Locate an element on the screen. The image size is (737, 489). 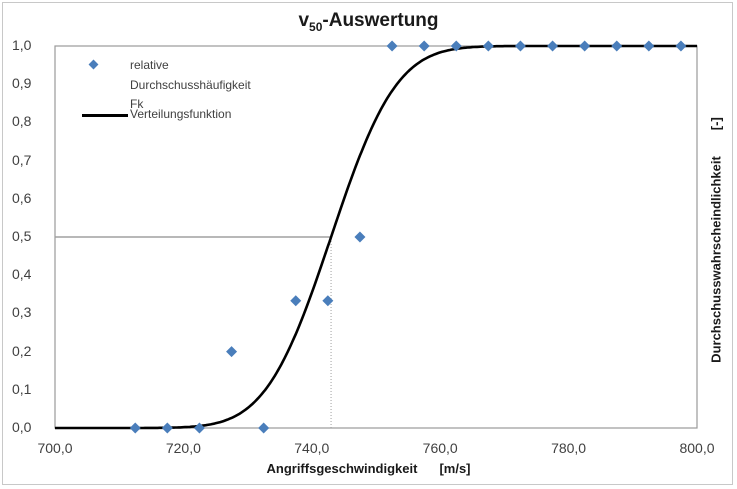
x-tick-label: 700,0 is located at coordinates (55, 448).